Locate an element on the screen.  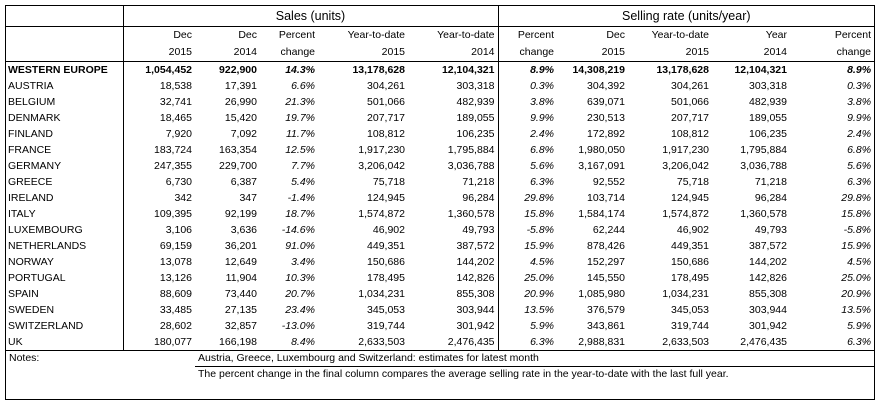
country-name: ITALY is located at coordinates (22, 214).